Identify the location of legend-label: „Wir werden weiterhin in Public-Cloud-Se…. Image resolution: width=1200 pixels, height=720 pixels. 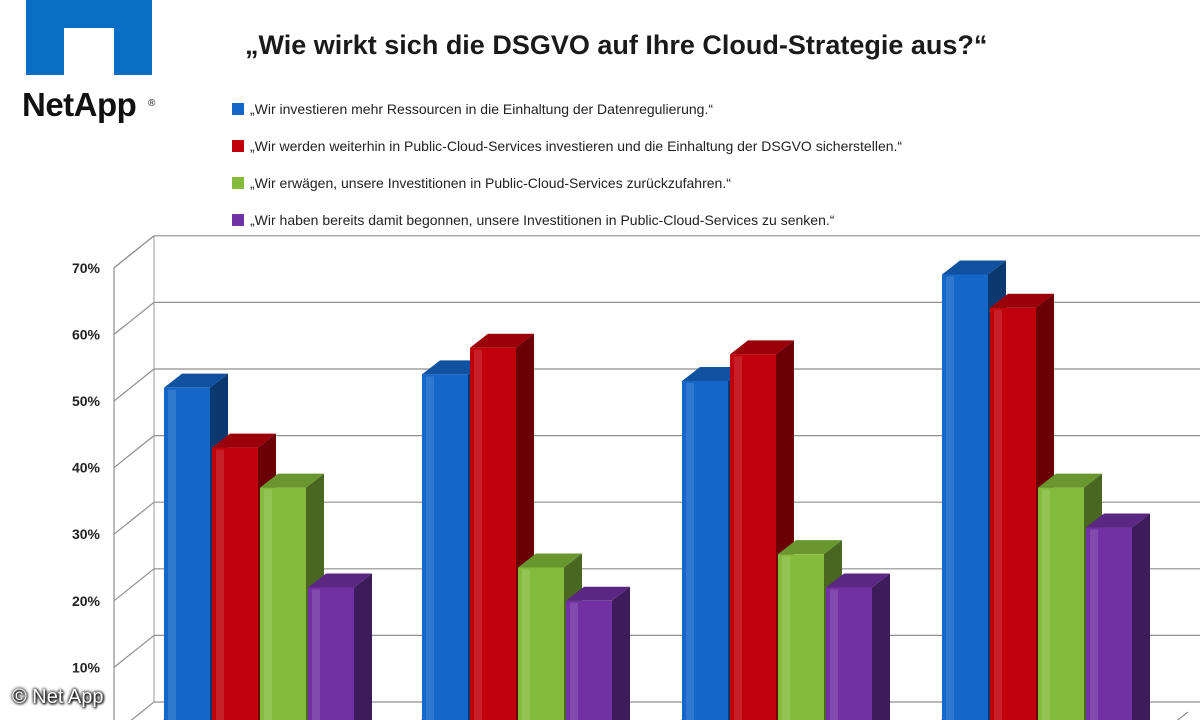
(576, 145).